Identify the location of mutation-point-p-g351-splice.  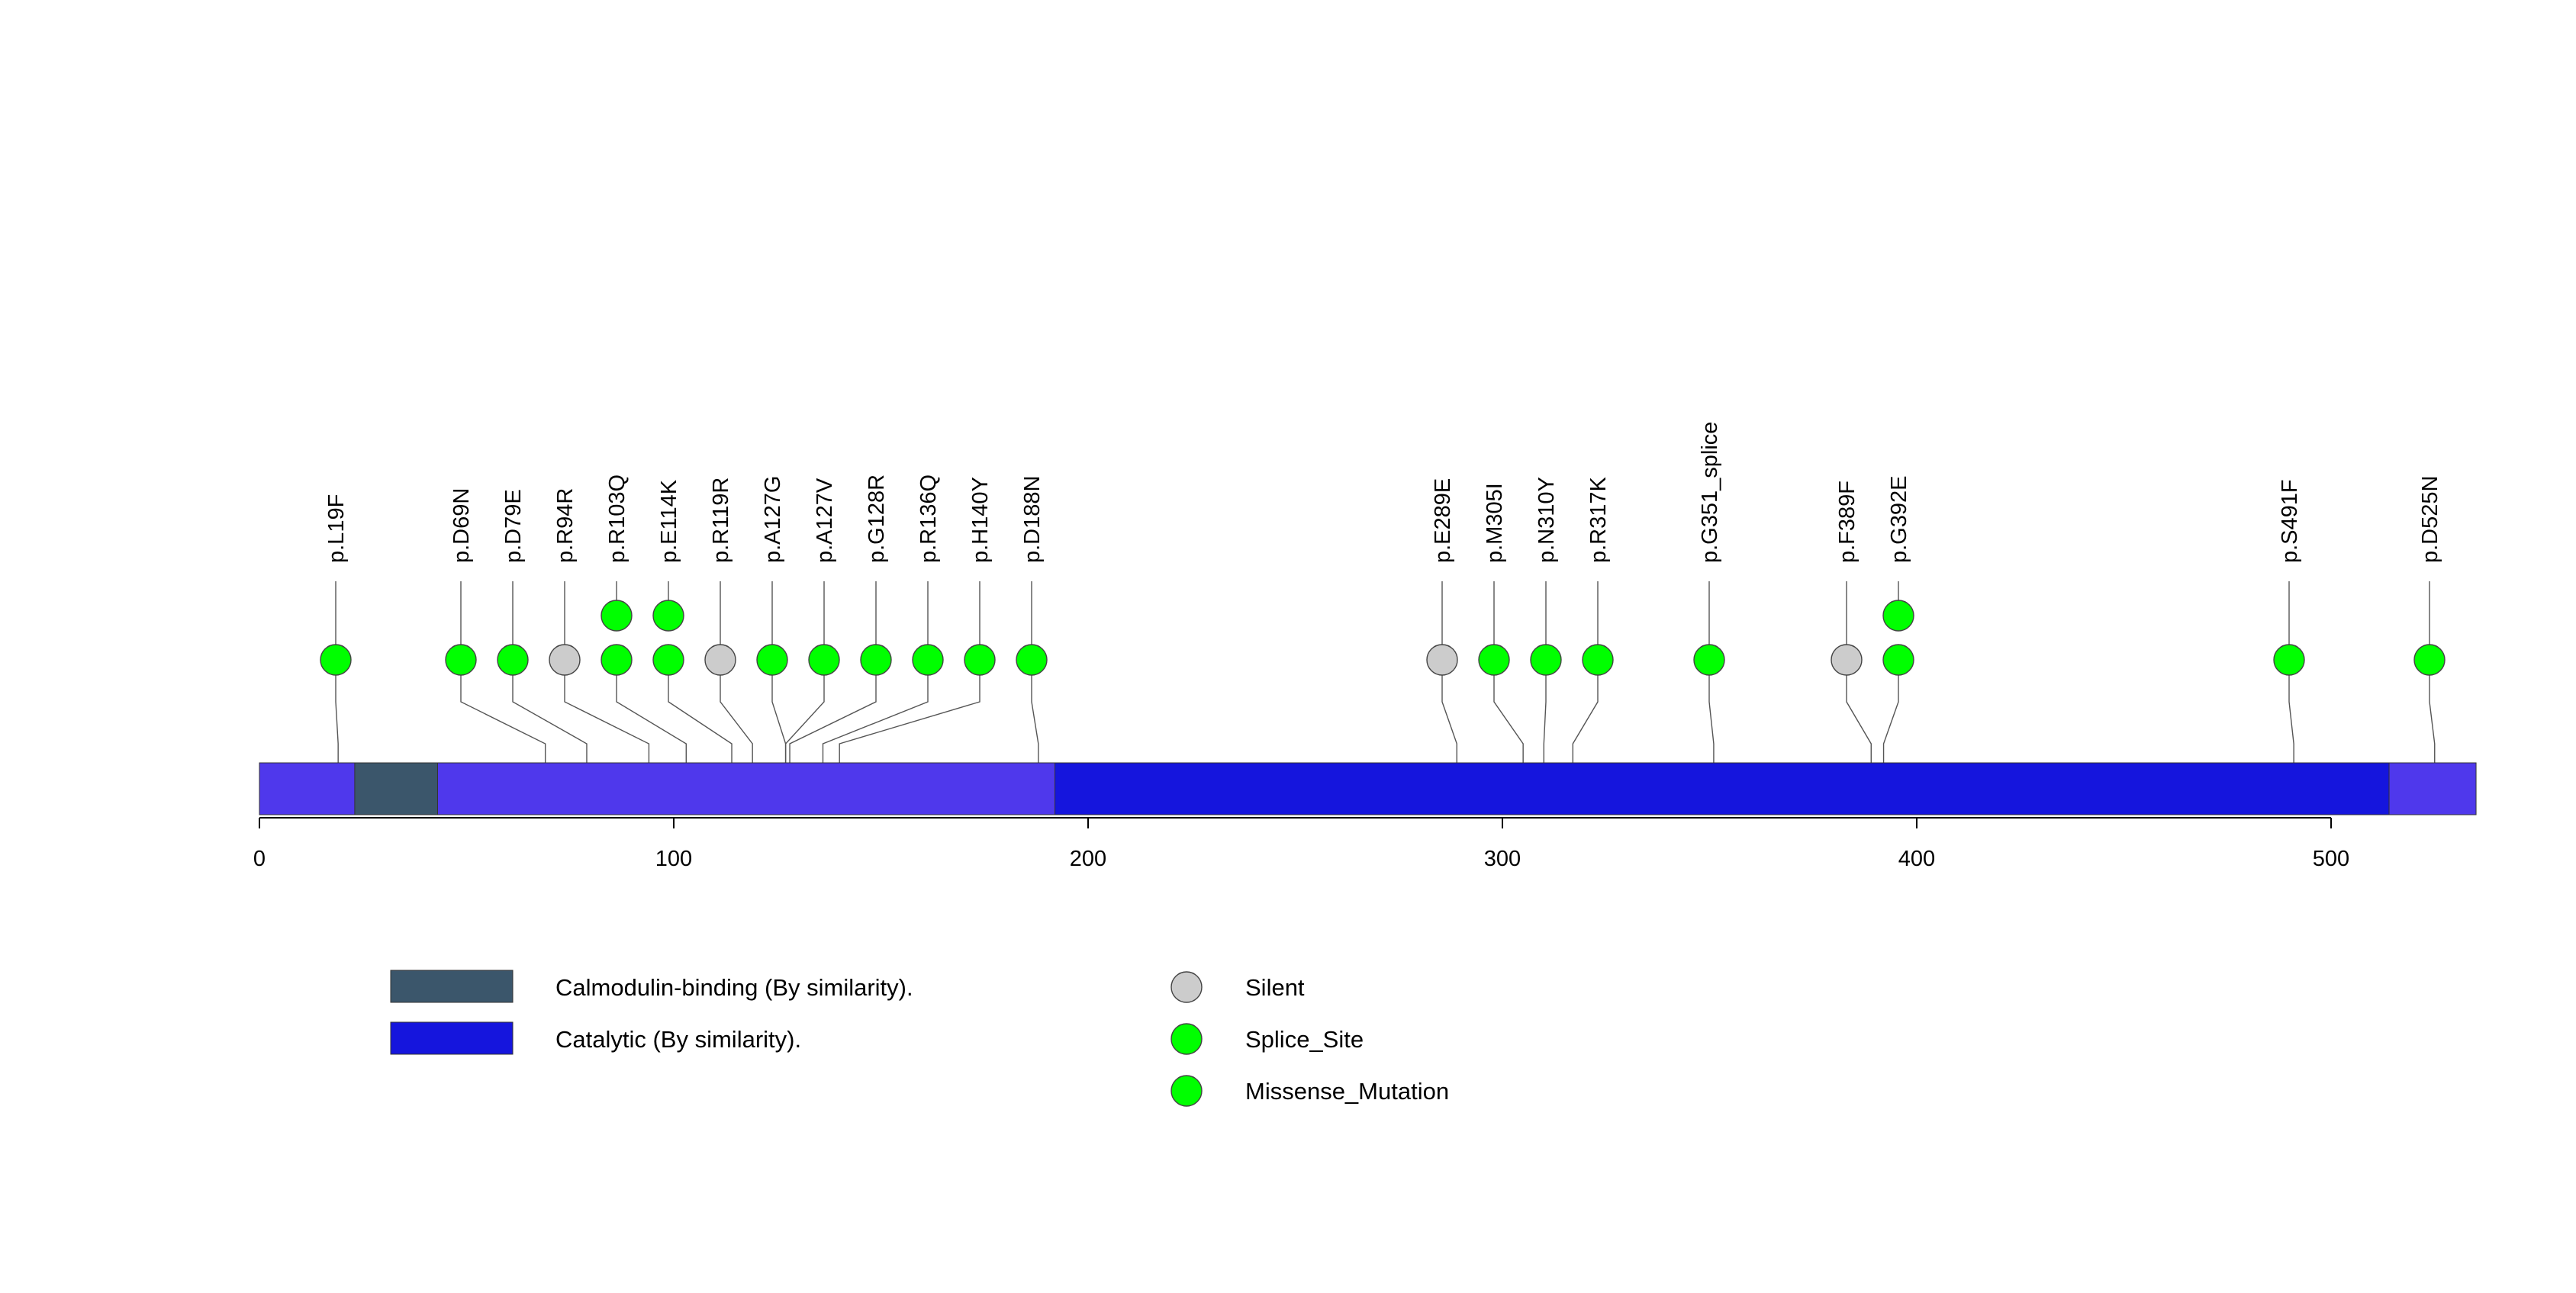
(1709, 660).